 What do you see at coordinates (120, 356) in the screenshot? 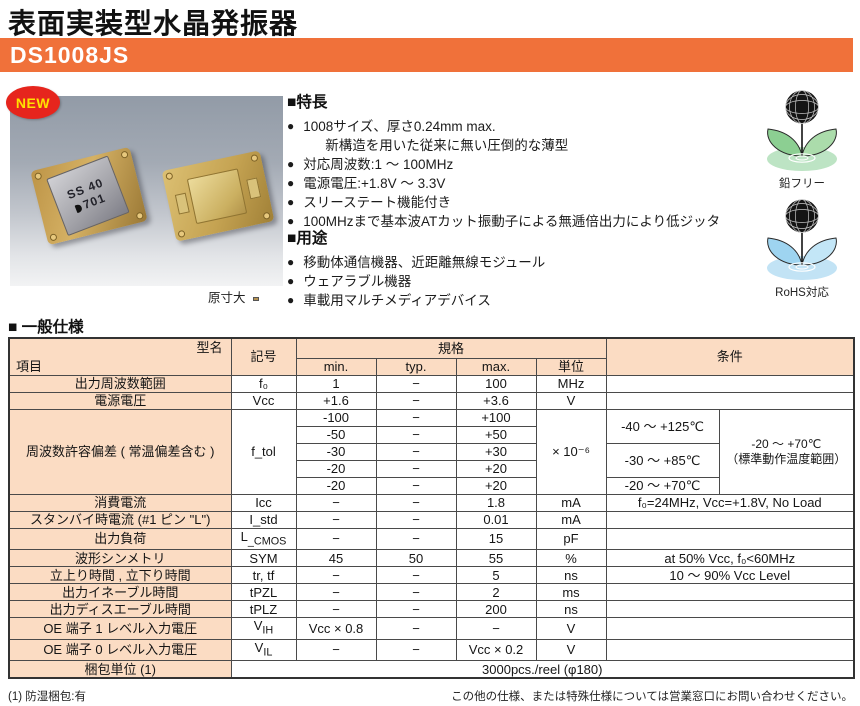
I see `spec-header-diagonal-cell: 型名 項目` at bounding box center [120, 356].